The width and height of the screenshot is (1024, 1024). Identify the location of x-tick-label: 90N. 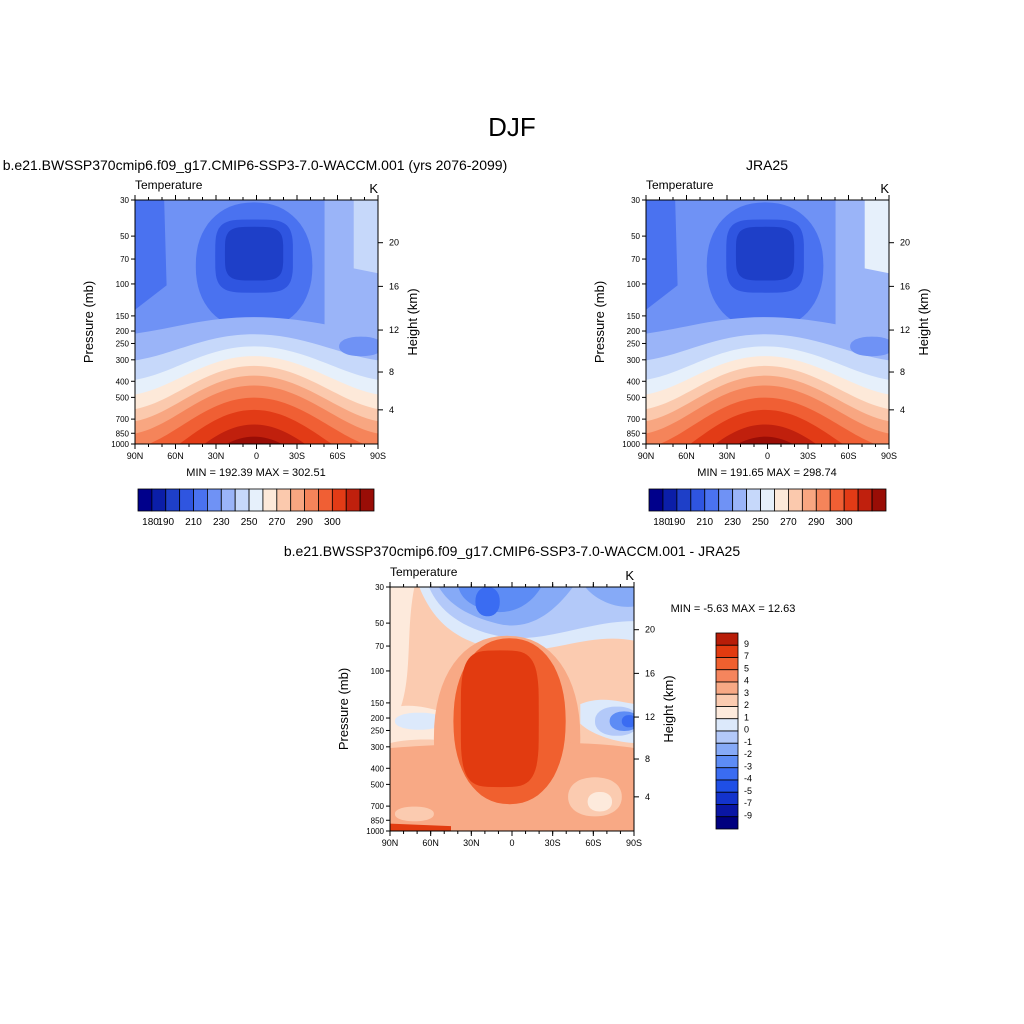
(390, 843).